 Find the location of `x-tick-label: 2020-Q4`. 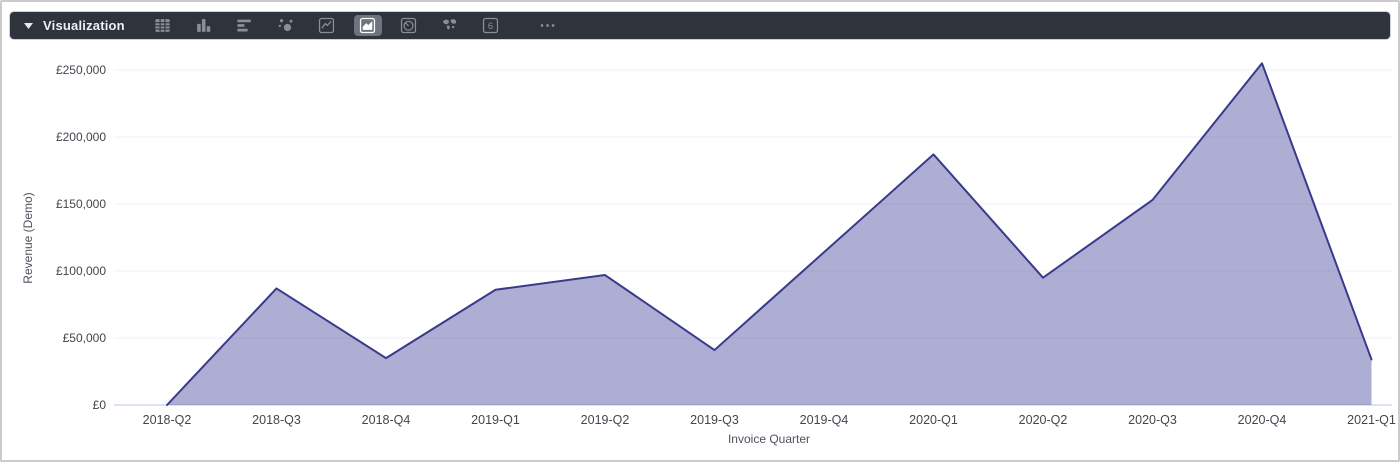

x-tick-label: 2020-Q4 is located at coordinates (1262, 420).